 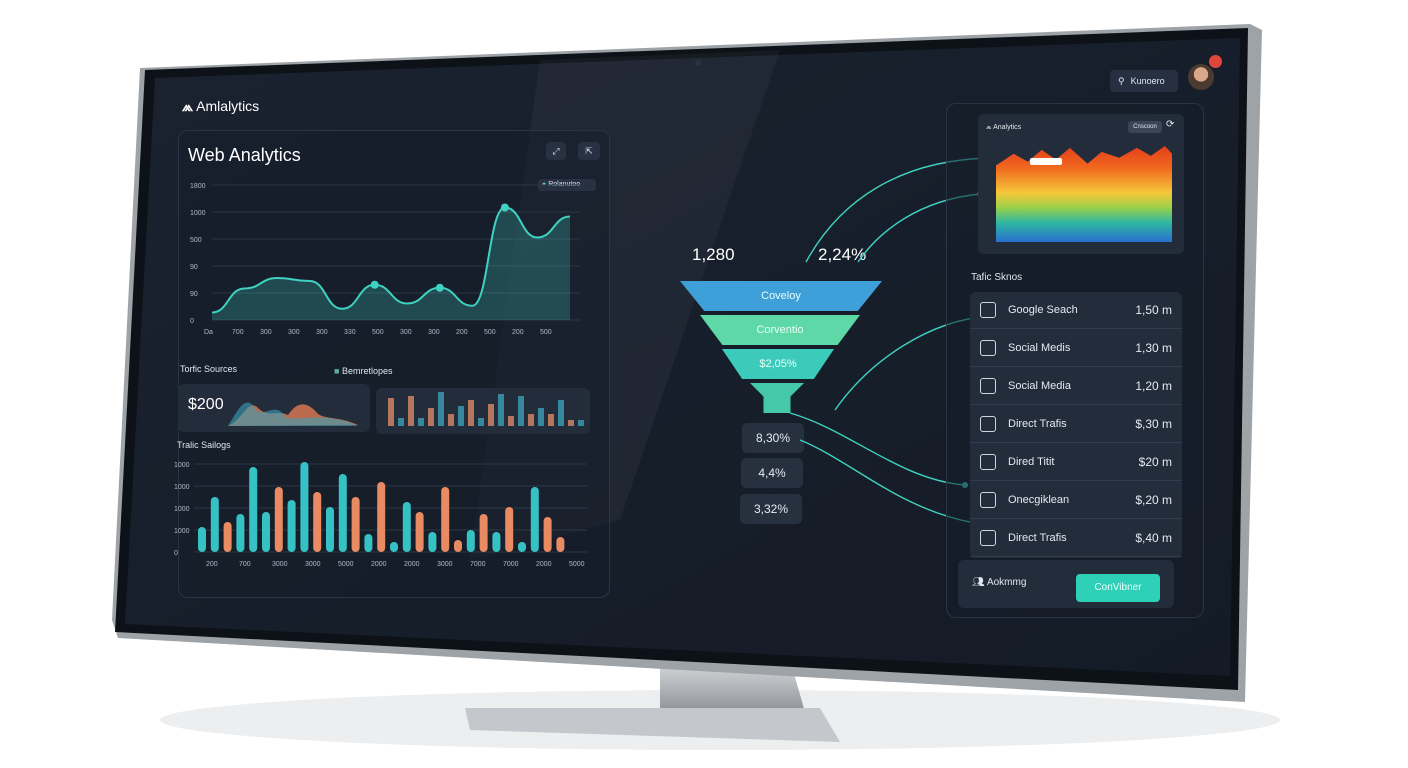 I want to click on traffic-savings-title: Tralic Sailogs, so click(x=204, y=445).